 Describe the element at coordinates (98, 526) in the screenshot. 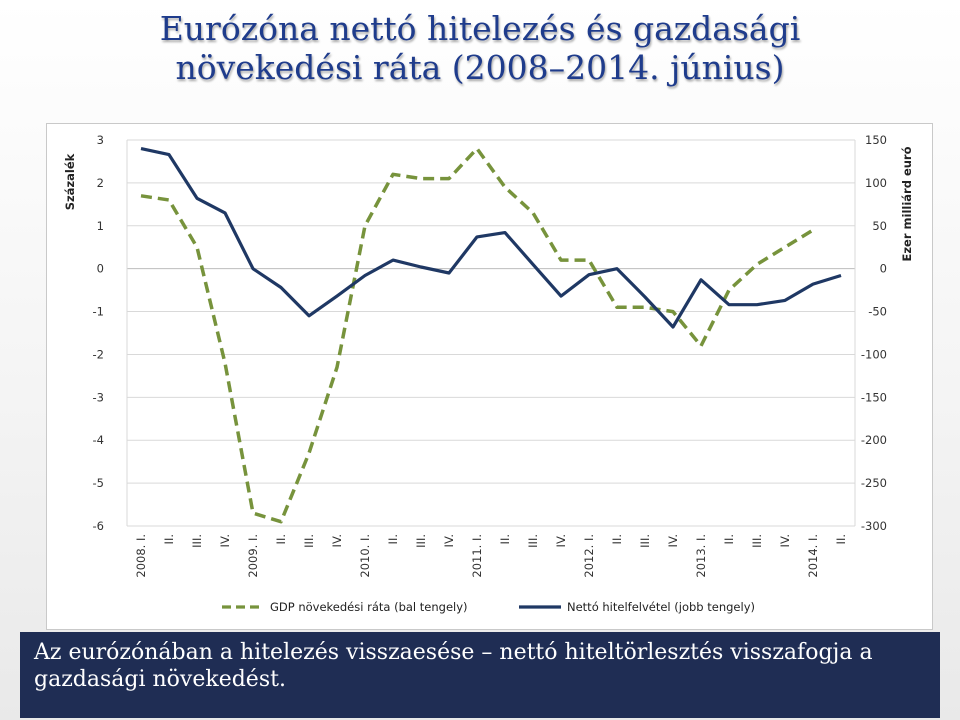

I see `left-tick-label: -6` at that location.